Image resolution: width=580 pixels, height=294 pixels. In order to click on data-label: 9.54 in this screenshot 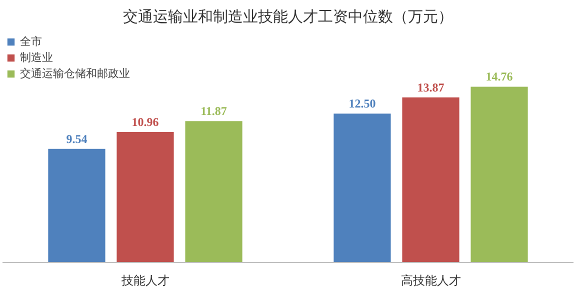, I will do `click(77, 139)`.